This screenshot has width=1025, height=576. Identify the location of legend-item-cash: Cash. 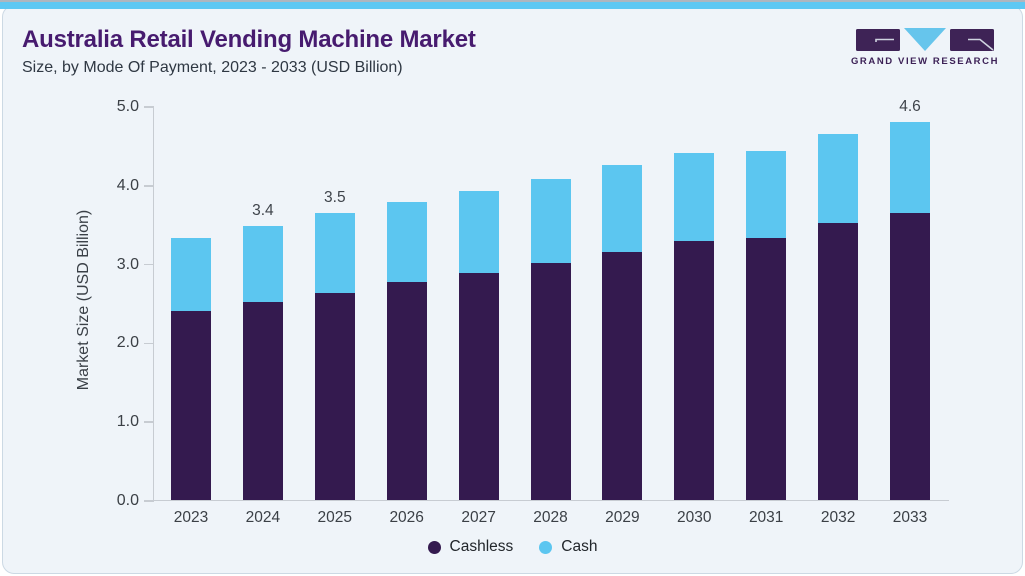
(568, 547).